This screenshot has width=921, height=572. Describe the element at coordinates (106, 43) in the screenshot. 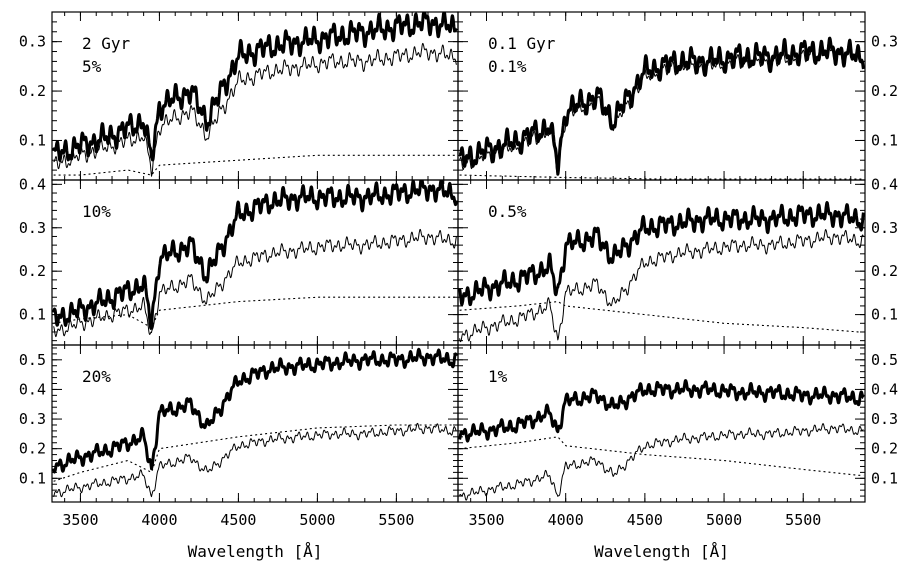

I see `panel-label: 2 Gyr` at that location.